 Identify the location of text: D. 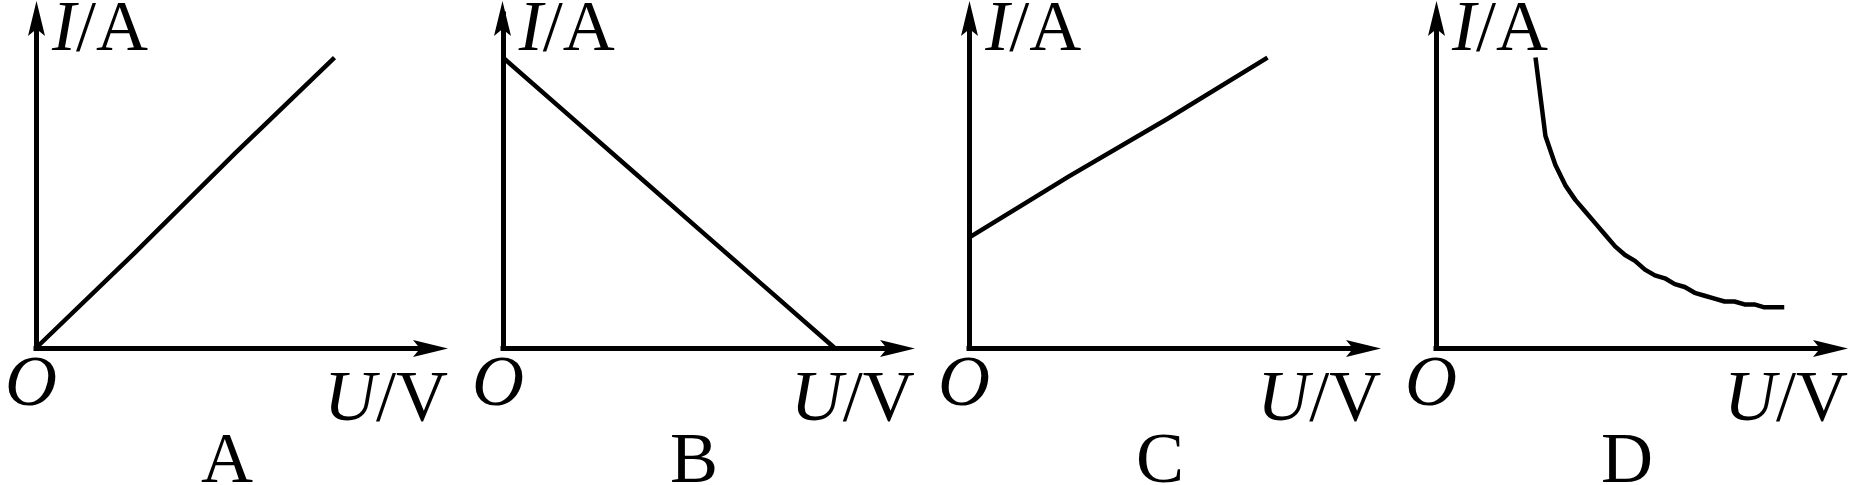
(1627, 451).